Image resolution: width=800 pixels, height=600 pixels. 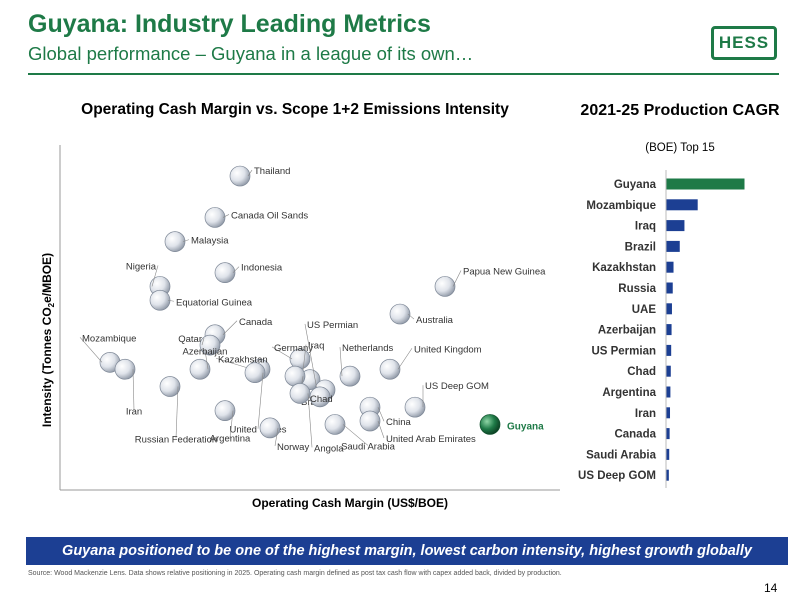 What do you see at coordinates (335, 424) in the screenshot?
I see `scatter-point-saudi-arabia` at bounding box center [335, 424].